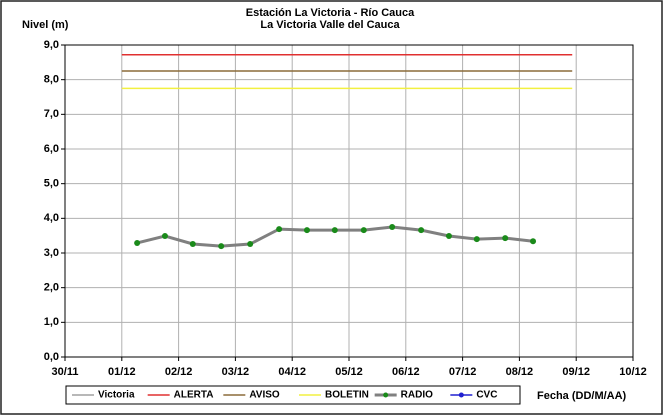  Describe the element at coordinates (576, 372) in the screenshot. I see `x-tick-label: 09/12` at that location.